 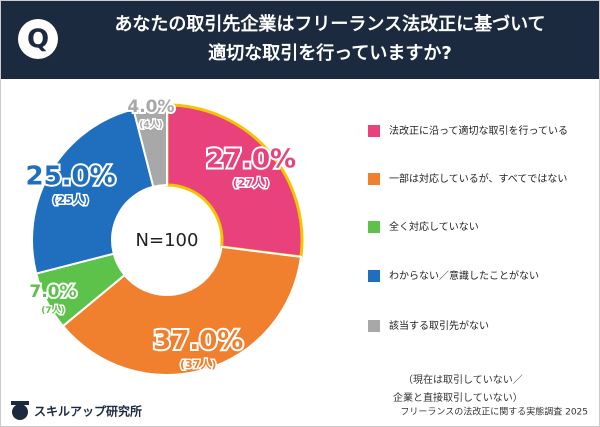 I want to click on note-line: （現在は取引していない／, so click(x=463, y=380).